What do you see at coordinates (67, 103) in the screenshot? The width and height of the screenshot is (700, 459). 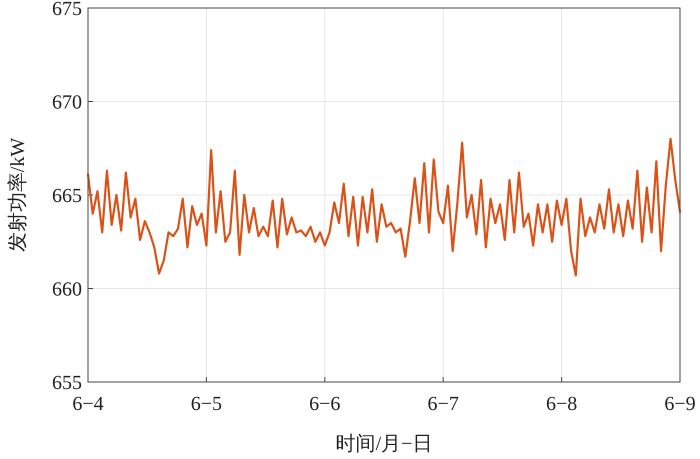 I see `y-tick-label: 670` at bounding box center [67, 103].